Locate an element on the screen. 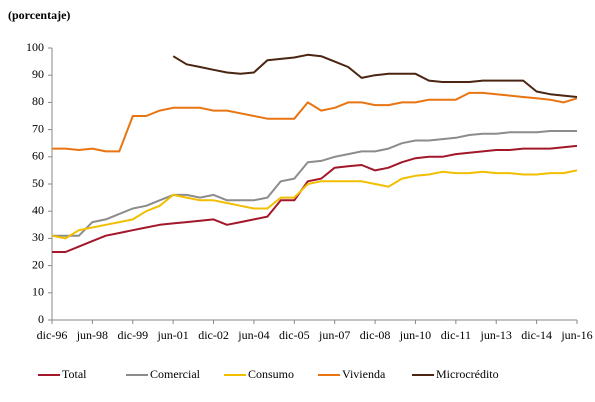 The height and width of the screenshot is (402, 595). x-tick-label: jun-04 is located at coordinates (253, 335).